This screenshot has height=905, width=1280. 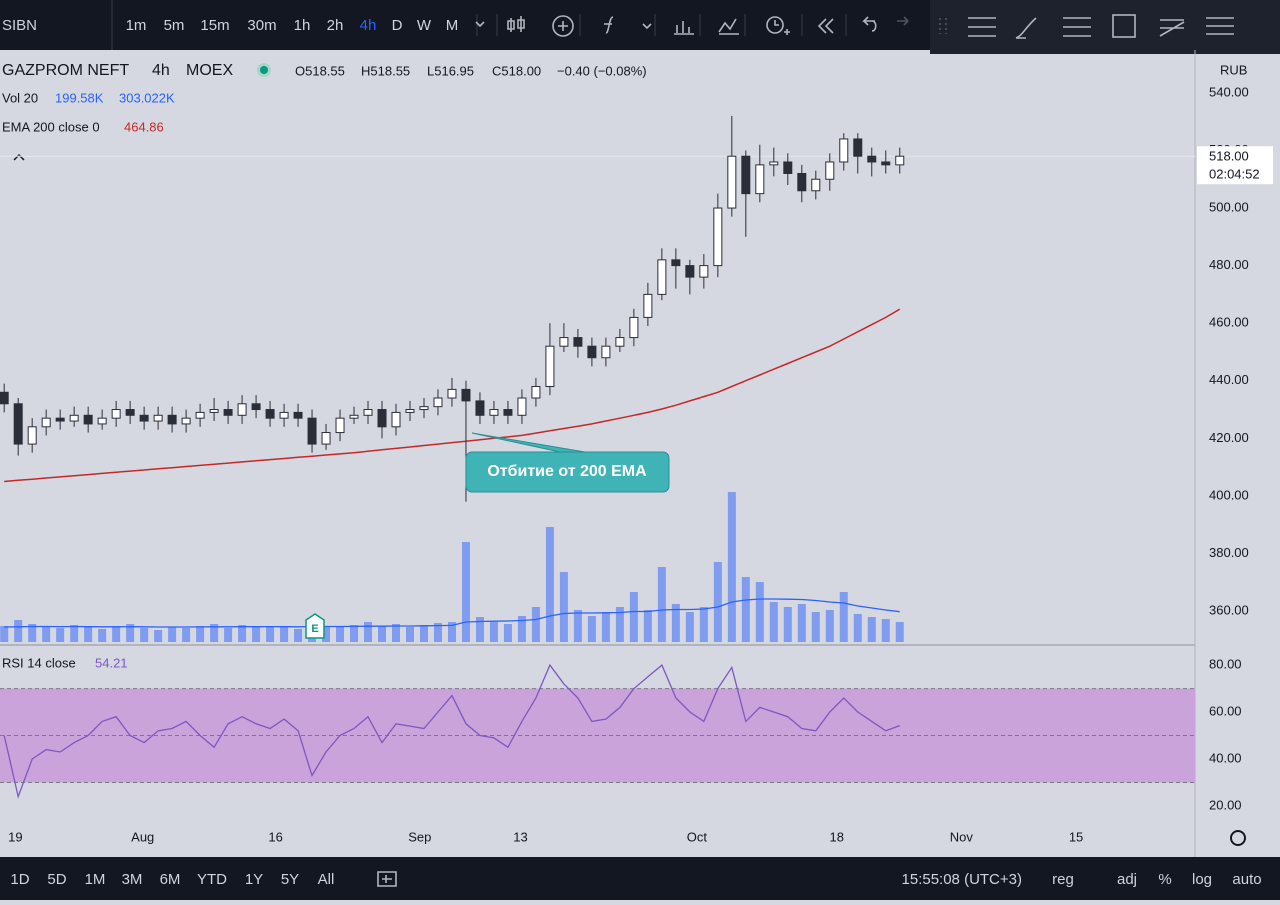 I want to click on range-button: 1D, so click(x=19, y=879).